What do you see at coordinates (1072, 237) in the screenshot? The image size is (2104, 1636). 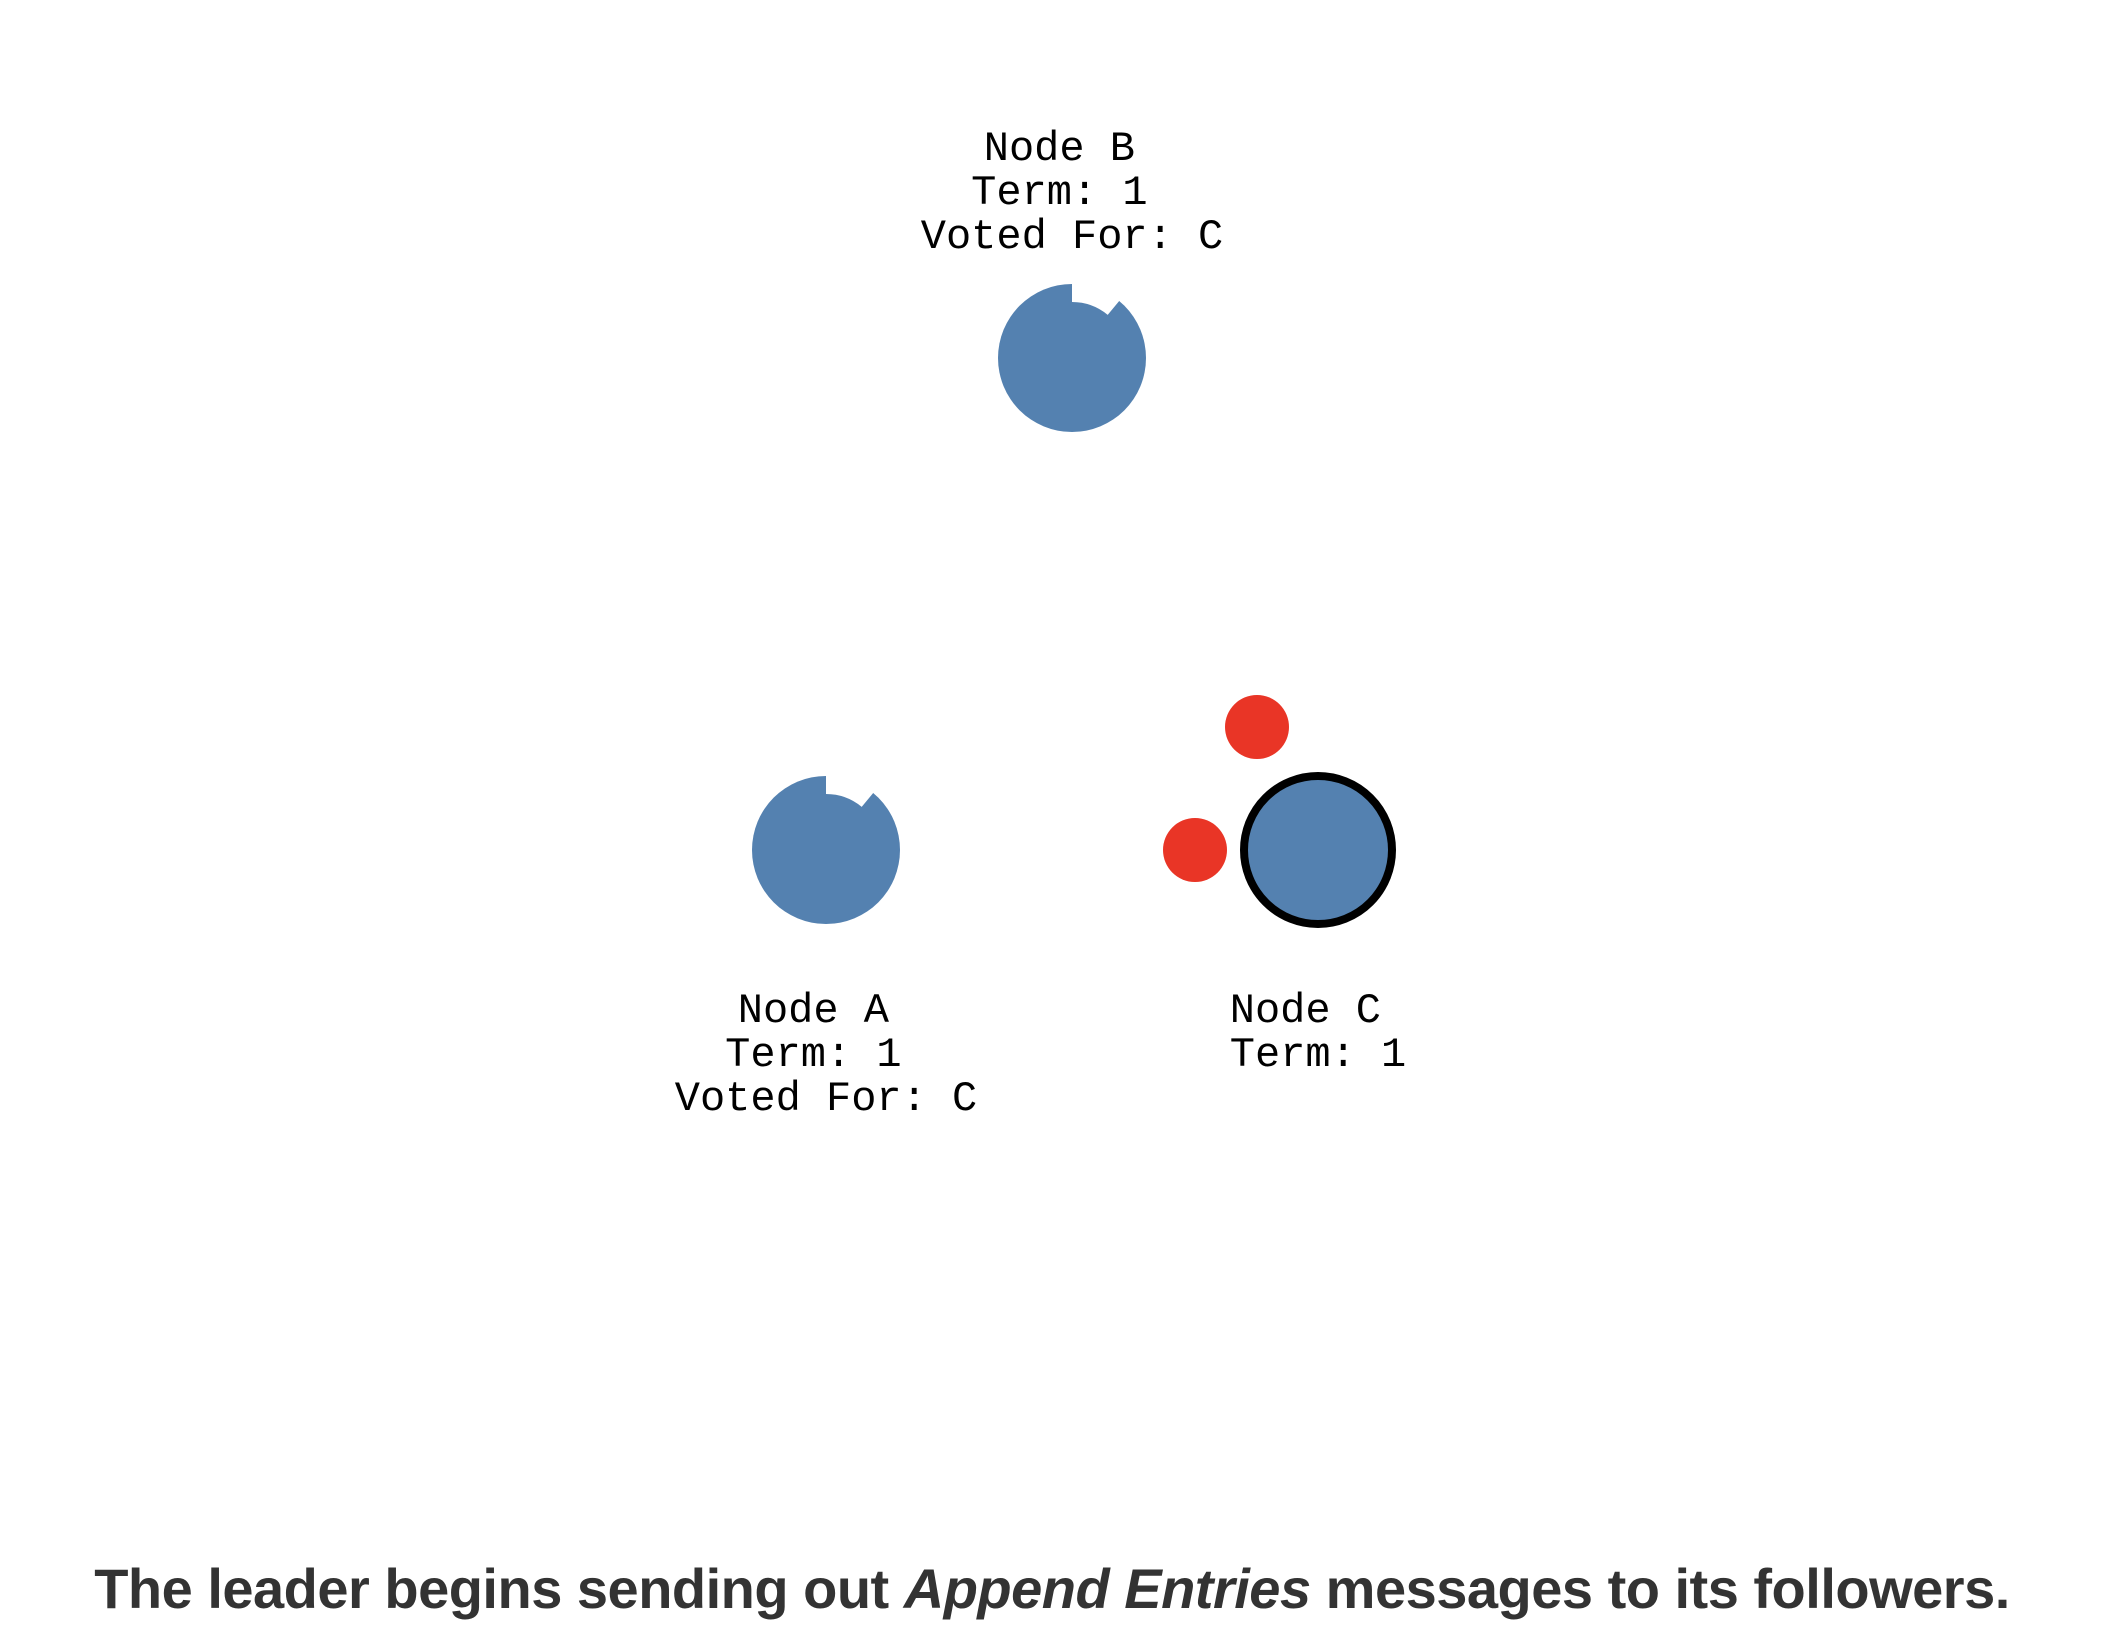 I see `node-b-voted-for: Voted For: C` at bounding box center [1072, 237].